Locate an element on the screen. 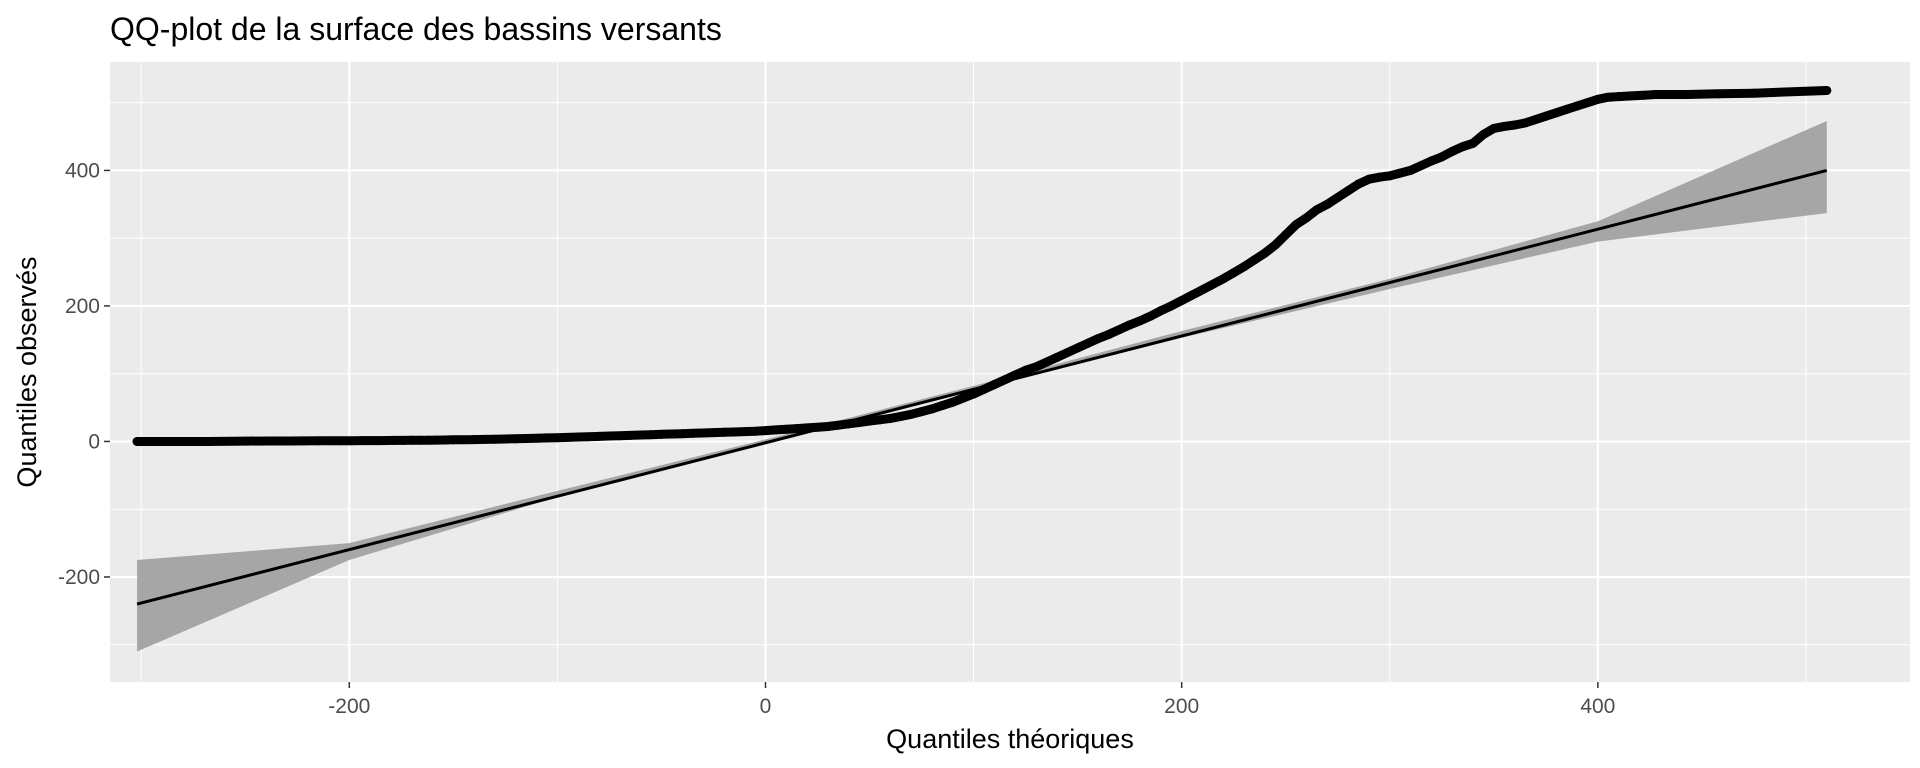 The width and height of the screenshot is (1920, 768). x-axis-ticks: -200 0 200 400 is located at coordinates (971, 700).